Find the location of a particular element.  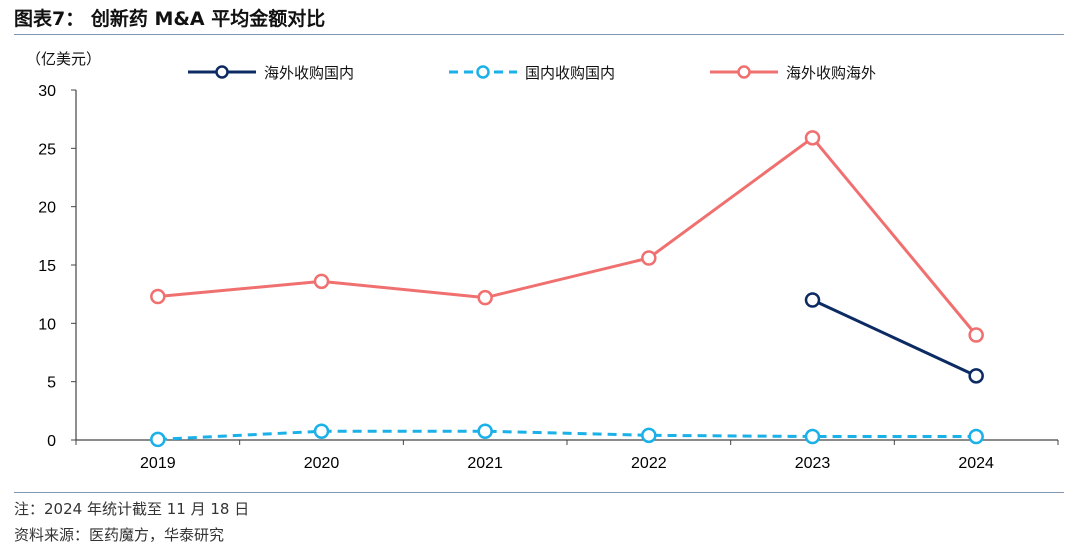

top-rule is located at coordinates (539, 34).